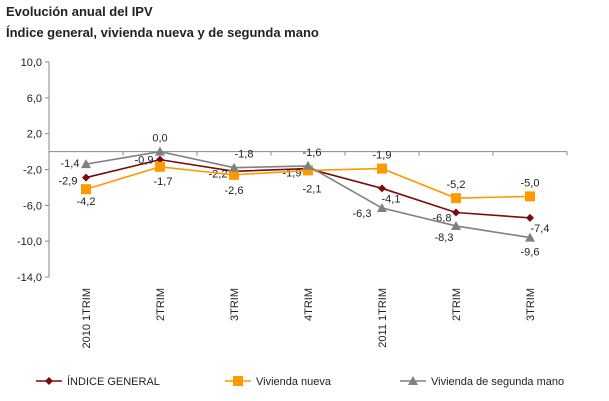 The image size is (609, 401). Describe the element at coordinates (456, 185) in the screenshot. I see `data-label: -5,2` at that location.